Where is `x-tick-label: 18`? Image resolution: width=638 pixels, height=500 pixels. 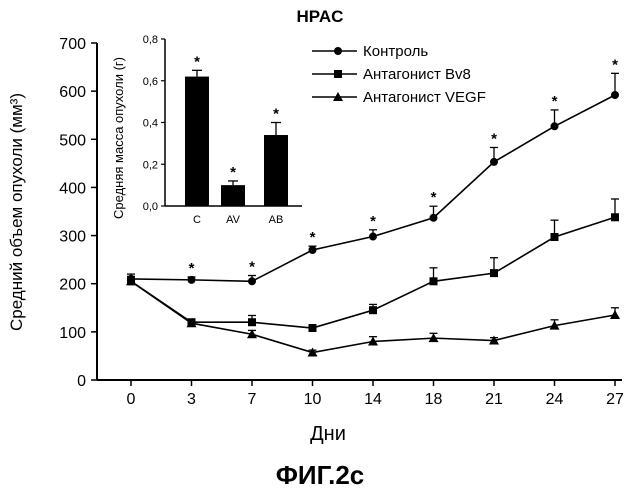 x-tick-label: 18 is located at coordinates (434, 399).